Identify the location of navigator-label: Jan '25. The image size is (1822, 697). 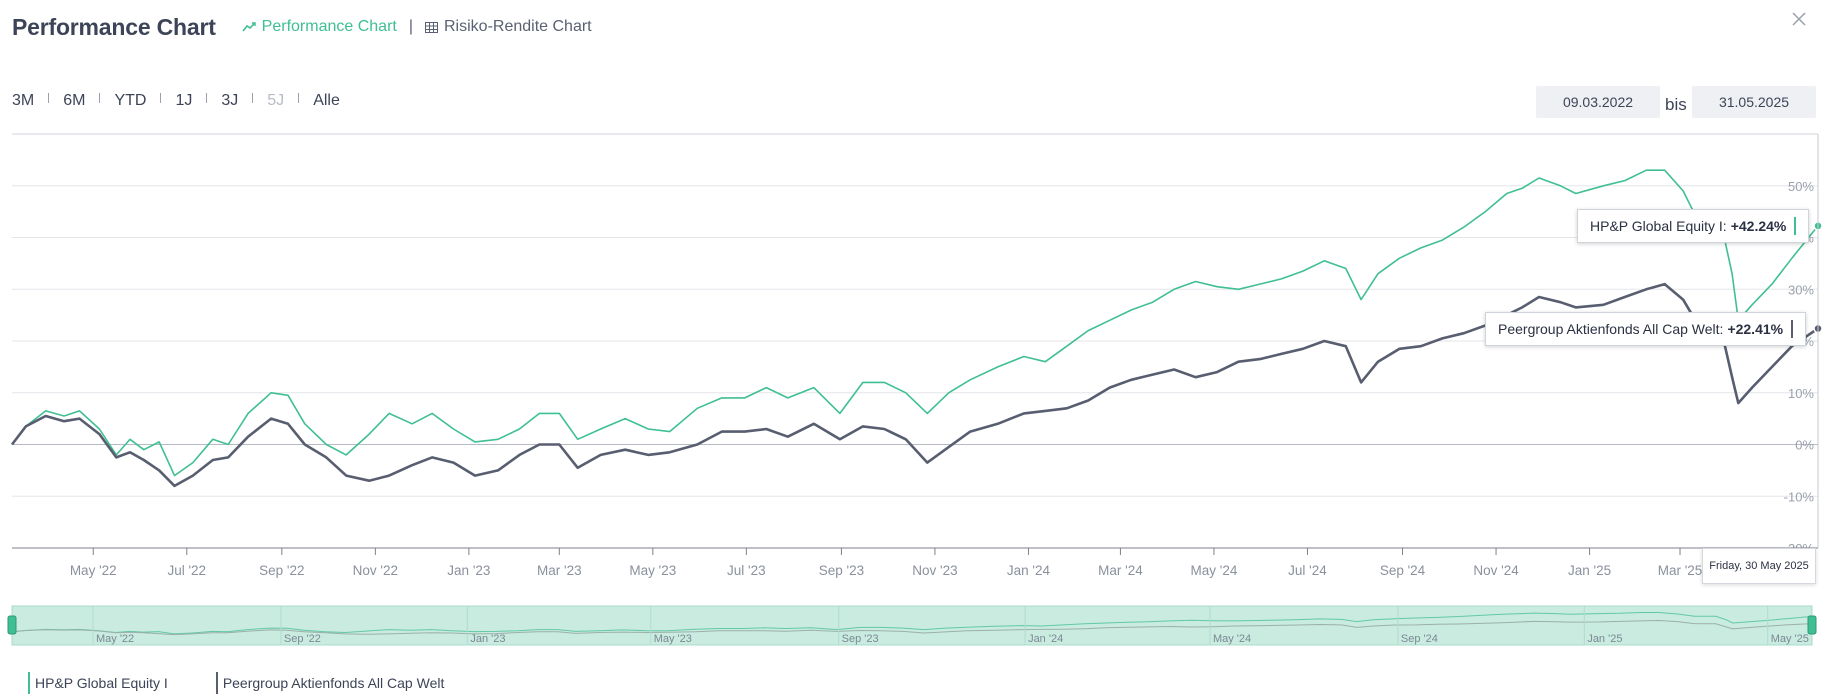
(1604, 639).